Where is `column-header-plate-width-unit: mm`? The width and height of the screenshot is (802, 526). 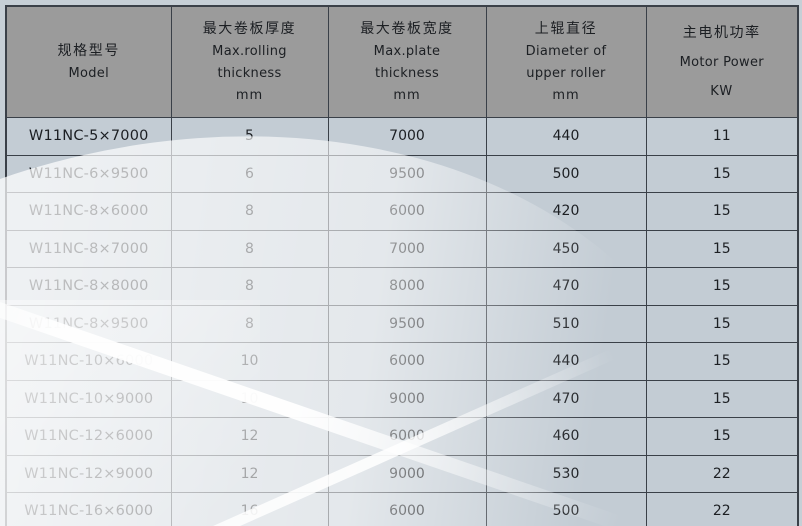
column-header-plate-width-unit: mm is located at coordinates (407, 95).